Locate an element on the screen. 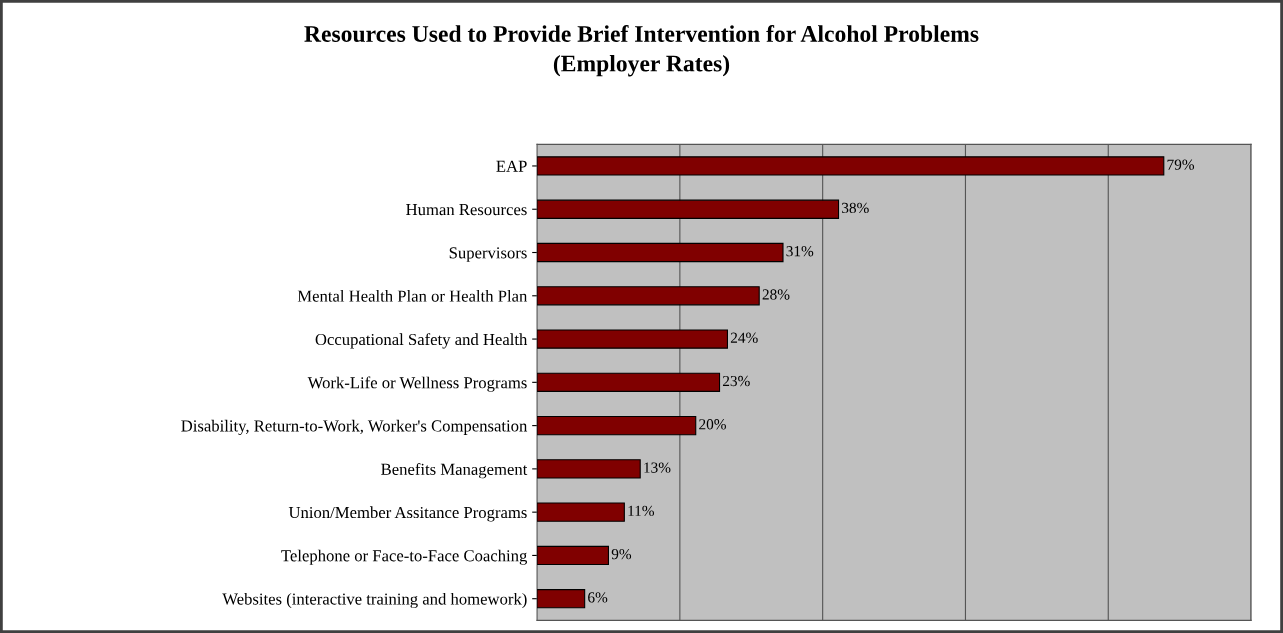  y-tick-label: Work-Life or Wellness Programs is located at coordinates (417, 384).